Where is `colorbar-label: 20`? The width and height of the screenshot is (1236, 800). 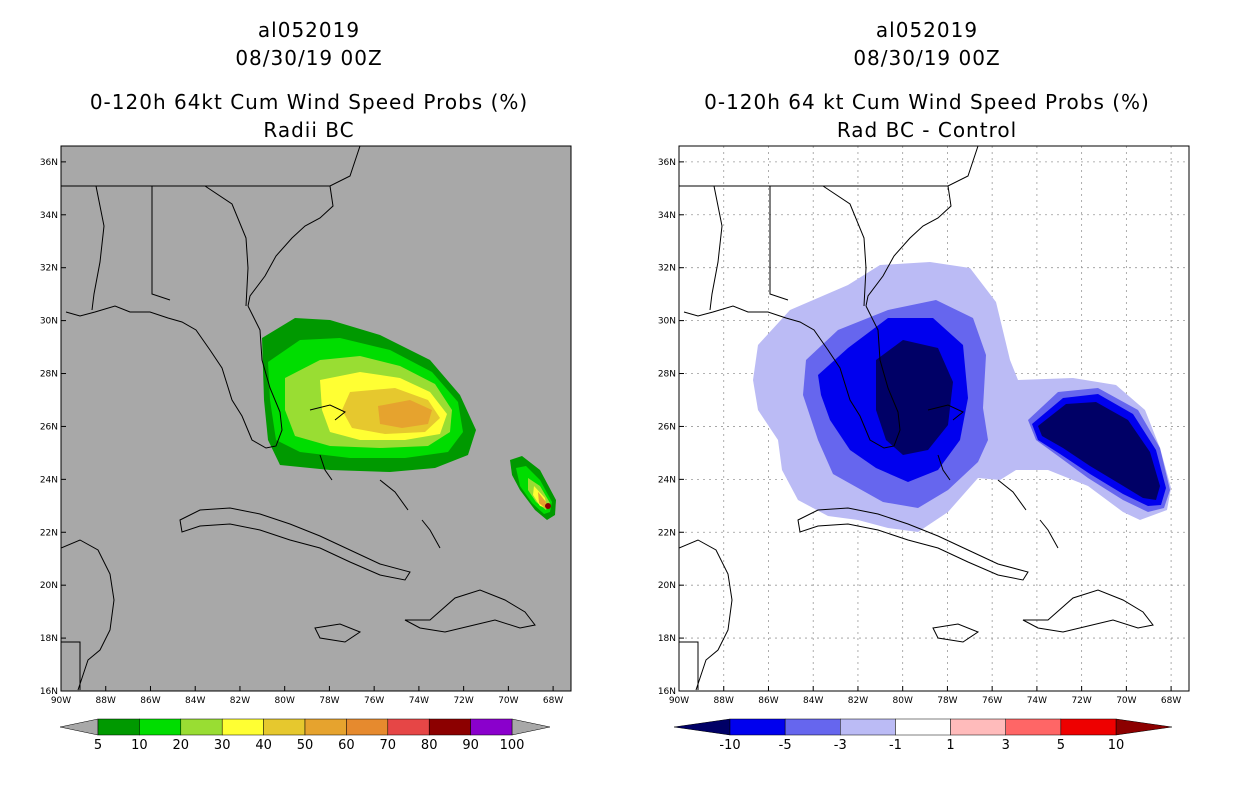 colorbar-label: 20 is located at coordinates (181, 745).